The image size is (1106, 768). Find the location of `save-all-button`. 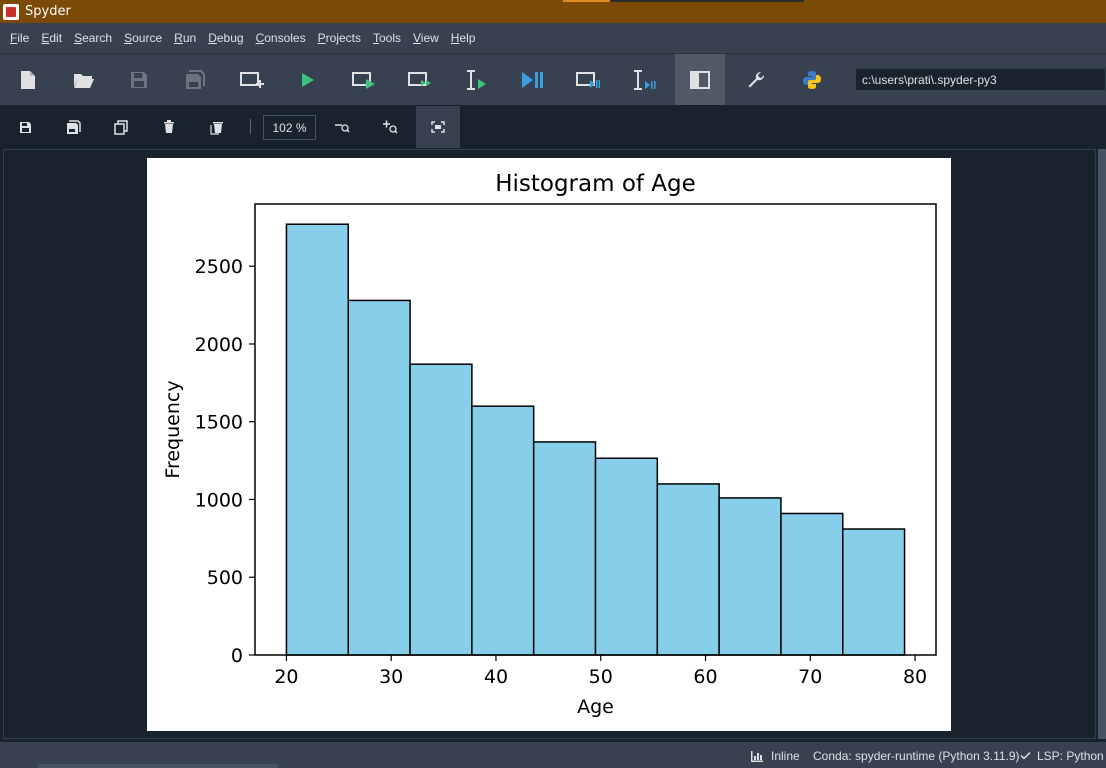

save-all-button is located at coordinates (195, 79).